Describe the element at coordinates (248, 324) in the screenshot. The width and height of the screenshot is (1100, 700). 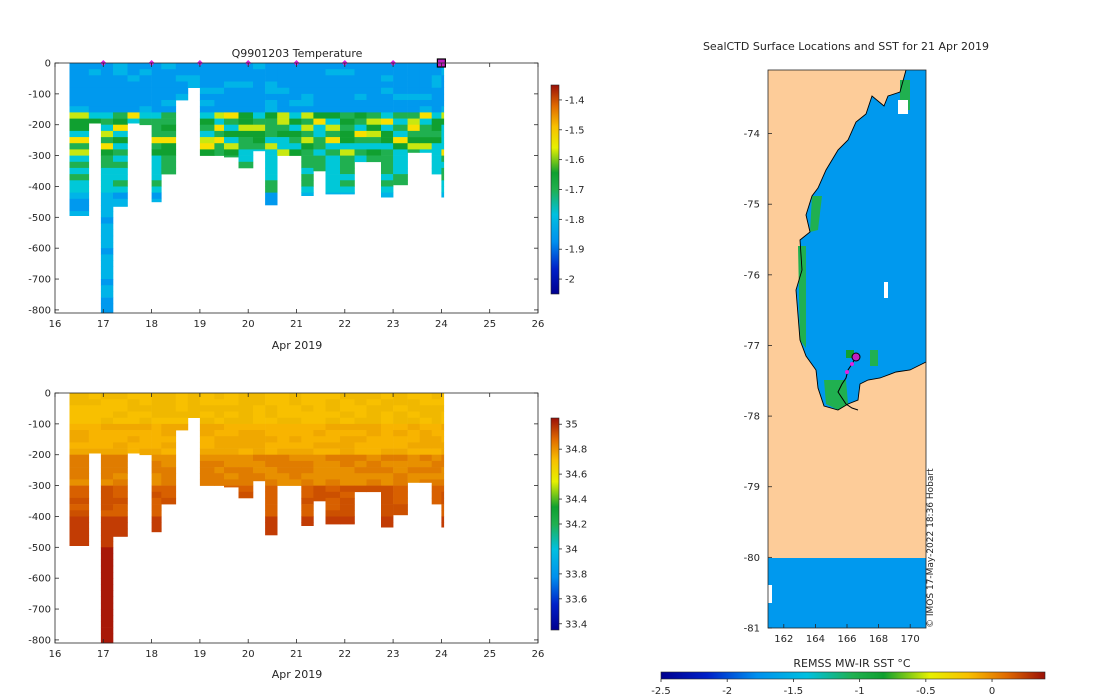
I see `x-tick-label: 20` at that location.